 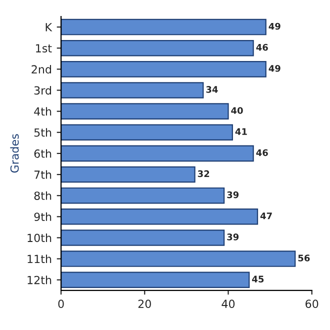 What do you see at coordinates (304, 258) in the screenshot?
I see `data-label: 56` at bounding box center [304, 258].